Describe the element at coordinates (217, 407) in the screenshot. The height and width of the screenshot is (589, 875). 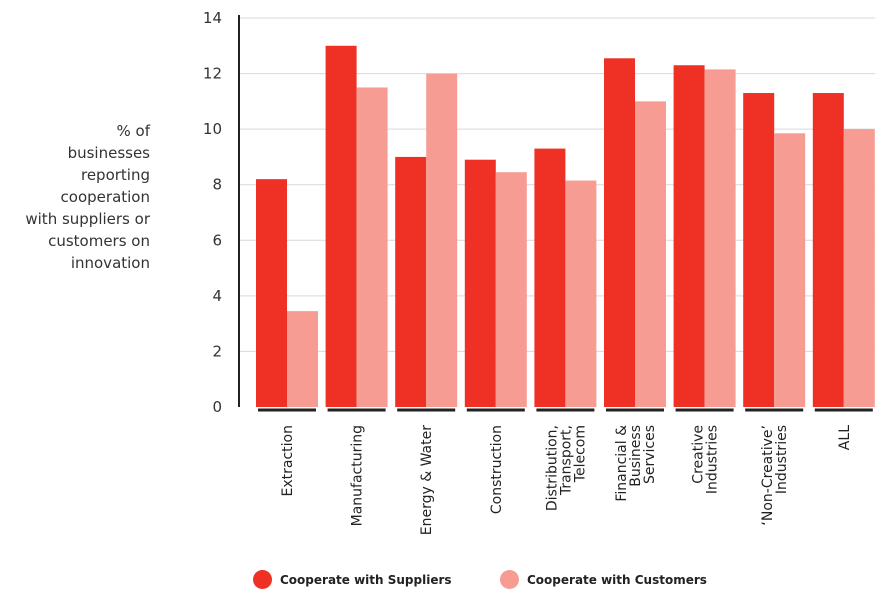
I see `y-tick-label: 0` at that location.